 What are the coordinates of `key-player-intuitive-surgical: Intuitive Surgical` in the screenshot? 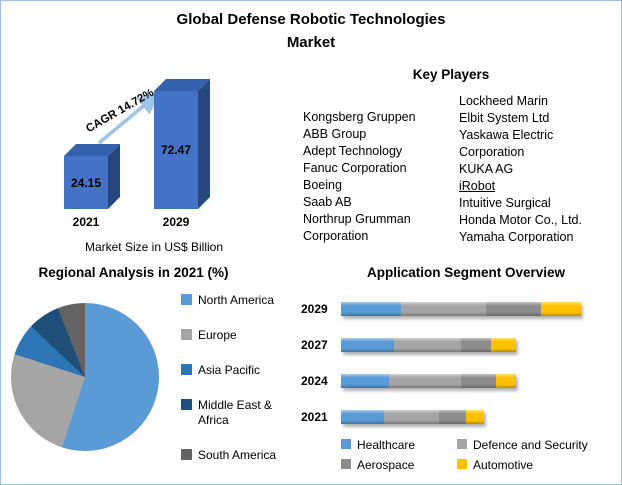 It's located at (505, 203).